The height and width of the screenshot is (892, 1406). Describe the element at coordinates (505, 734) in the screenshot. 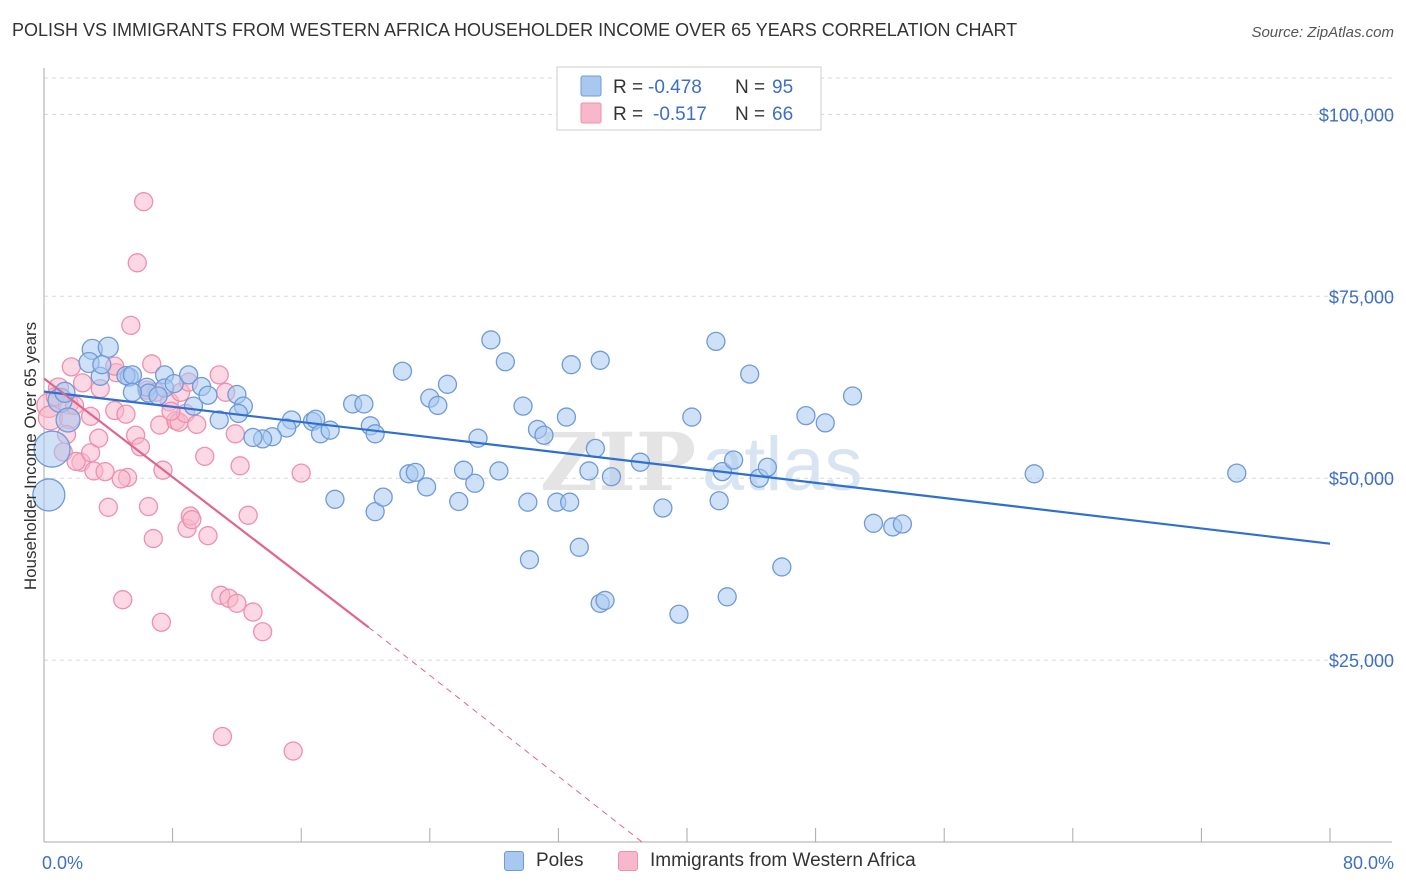

I see `trend-line-africa-extension` at that location.